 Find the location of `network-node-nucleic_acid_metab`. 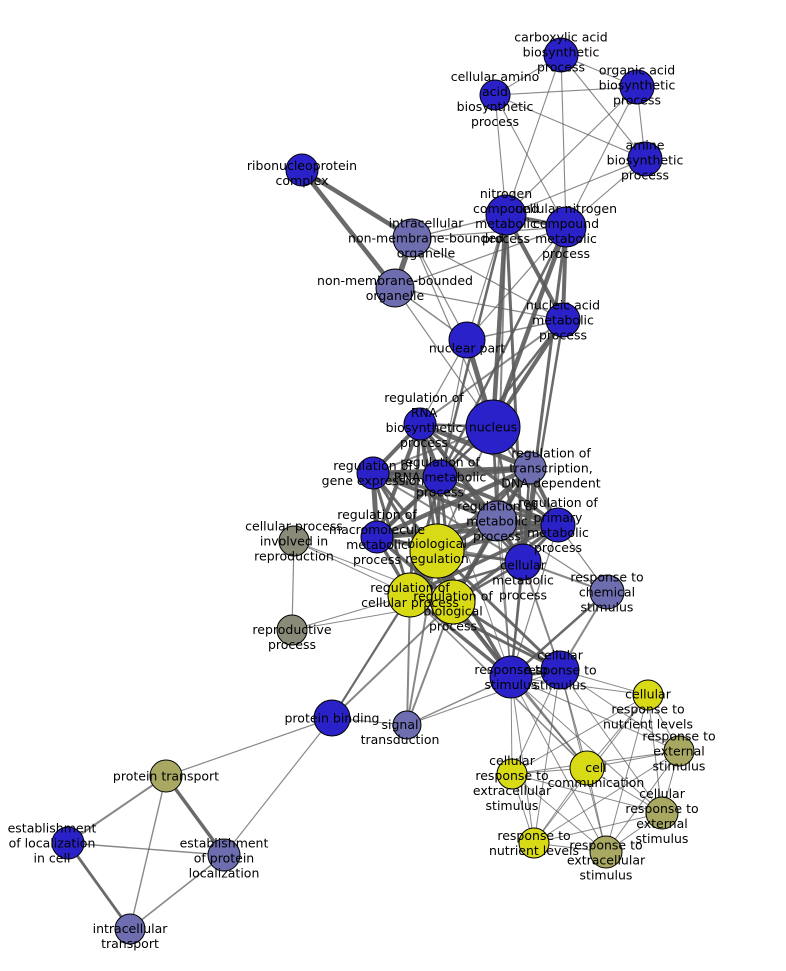

network-node-nucleic_acid_metab is located at coordinates (563, 320).